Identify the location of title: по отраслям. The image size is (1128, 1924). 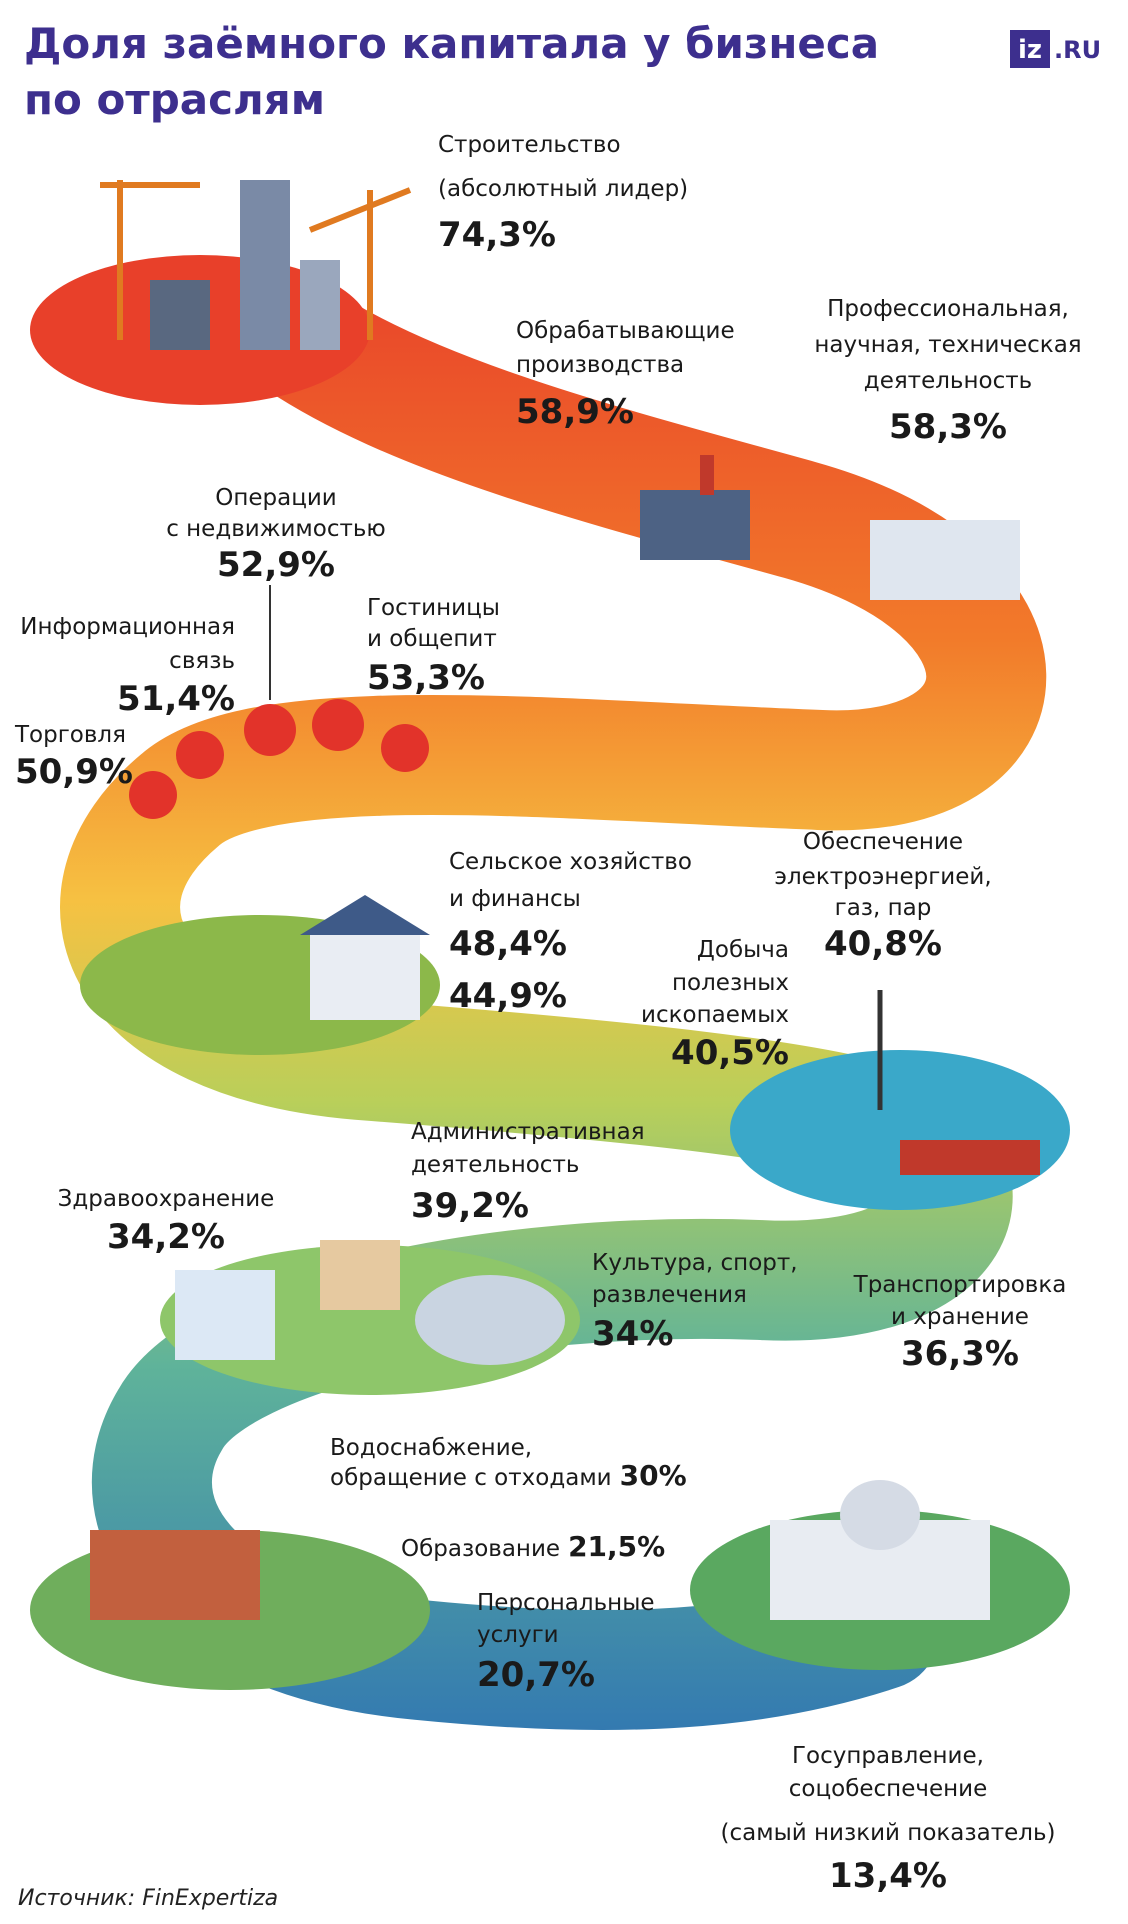
(174, 99).